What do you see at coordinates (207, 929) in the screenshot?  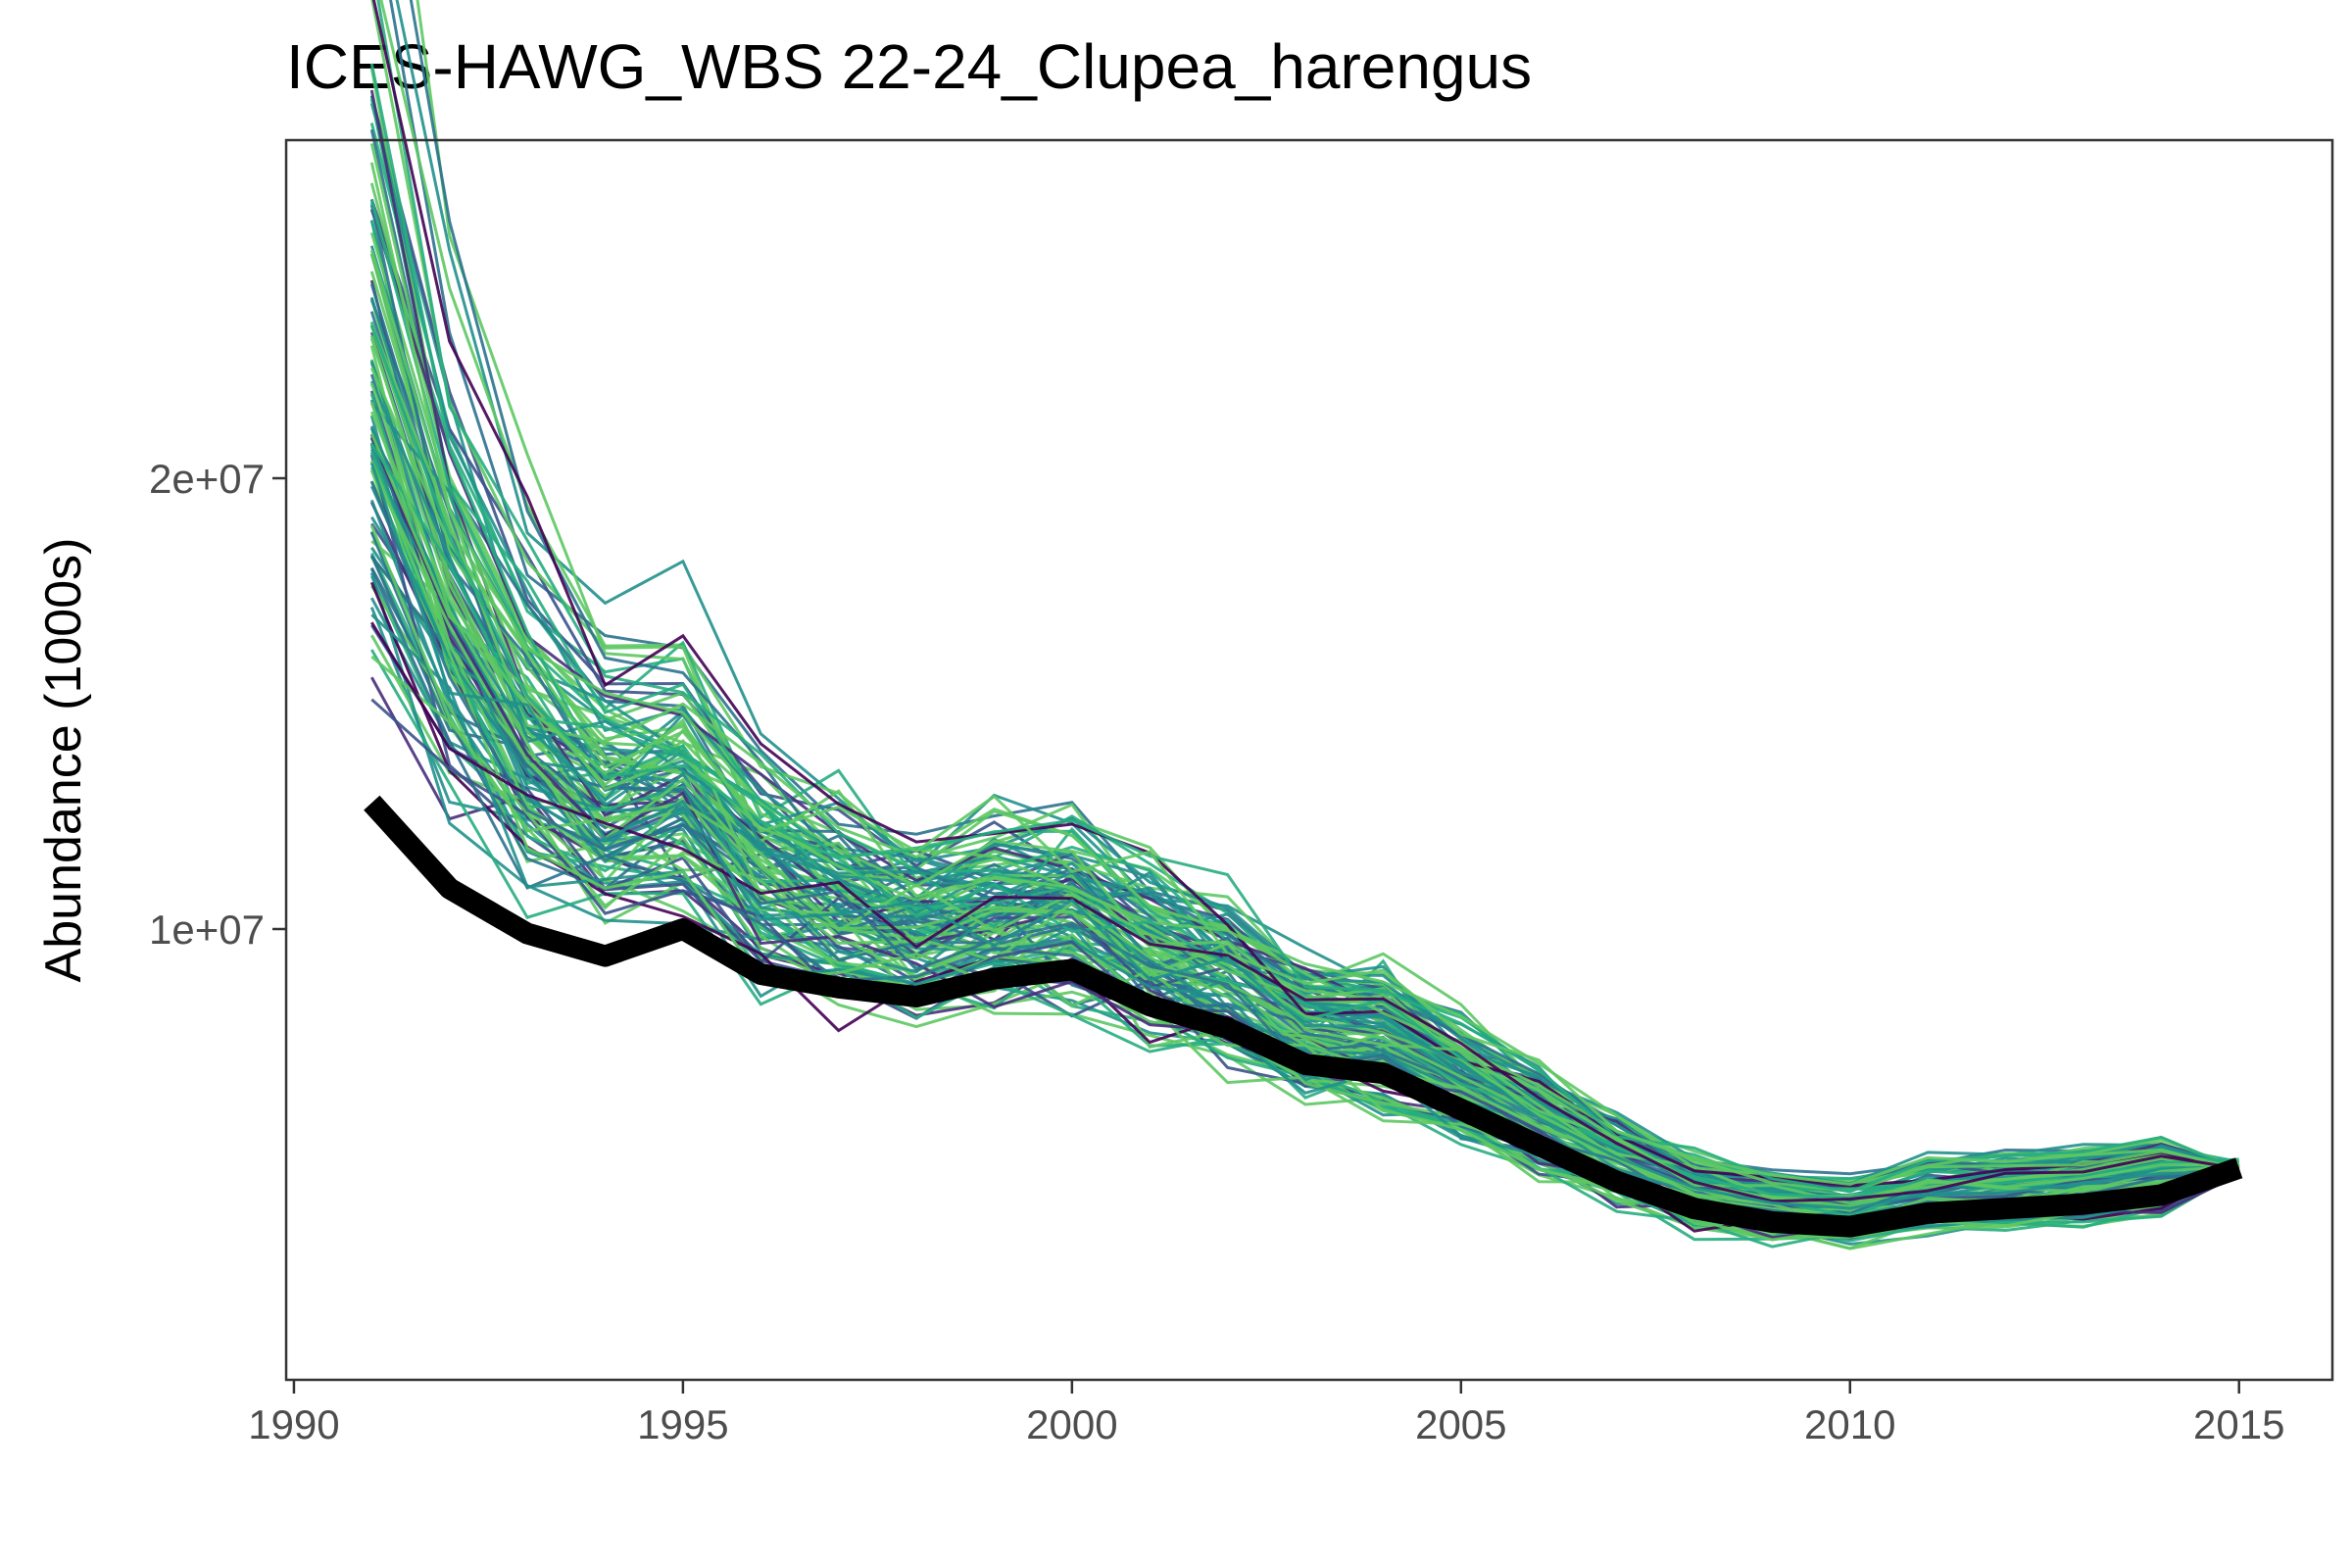 I see `y-tick-label: 1e+07` at bounding box center [207, 929].